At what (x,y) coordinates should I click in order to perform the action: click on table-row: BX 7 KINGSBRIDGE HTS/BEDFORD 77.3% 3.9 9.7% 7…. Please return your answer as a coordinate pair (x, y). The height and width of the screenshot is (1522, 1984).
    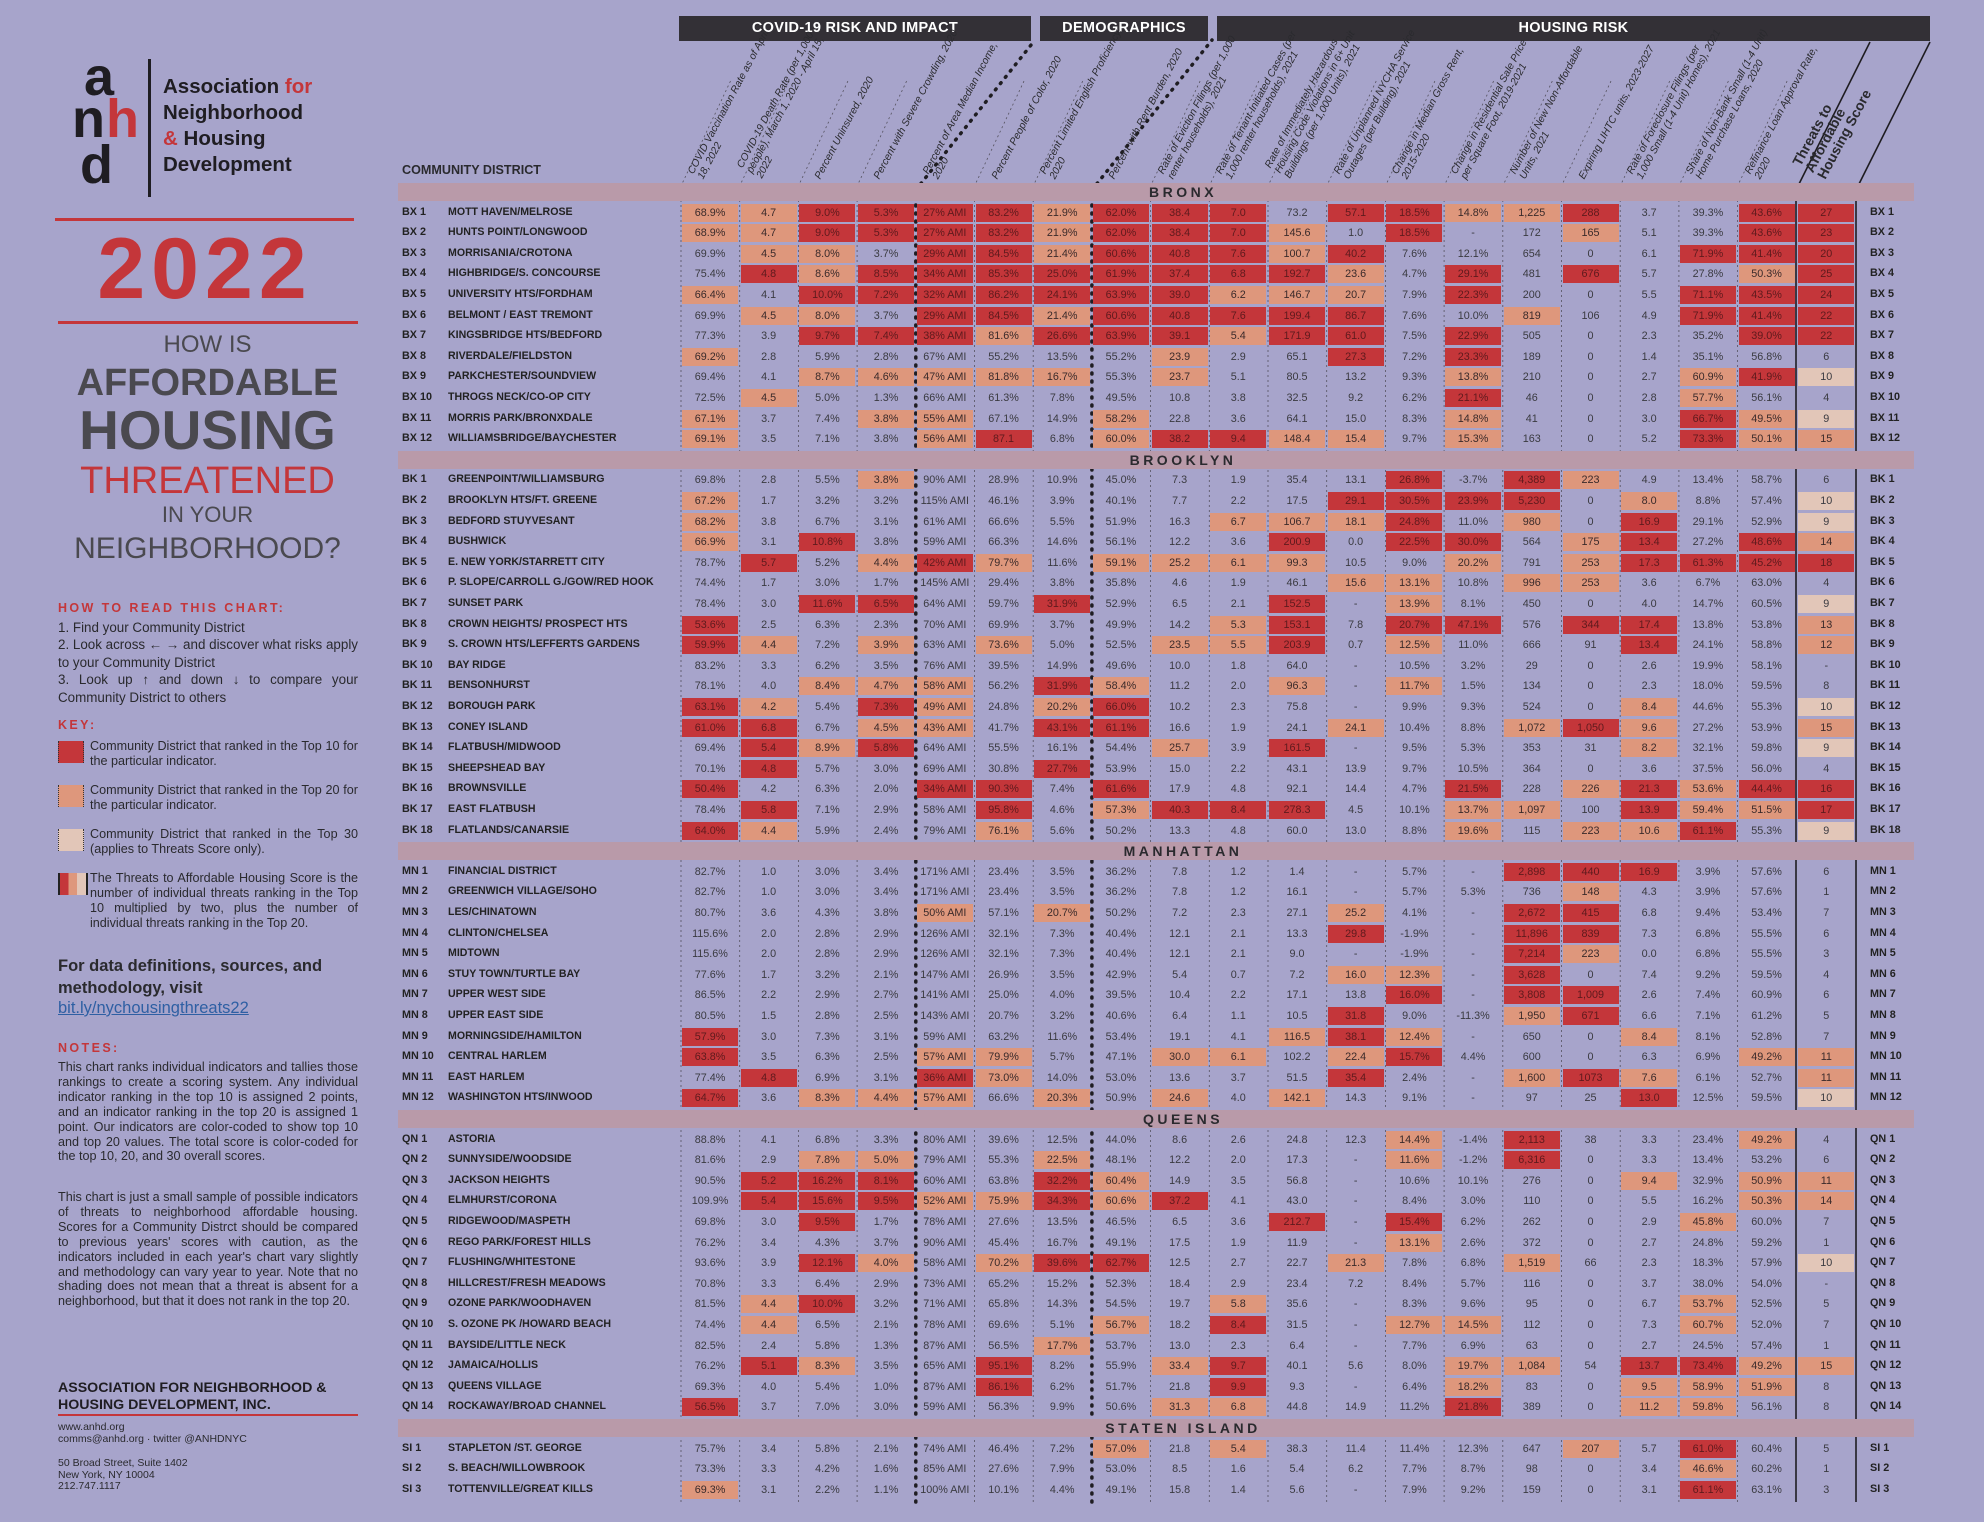
    Looking at the image, I should click on (992, 336).